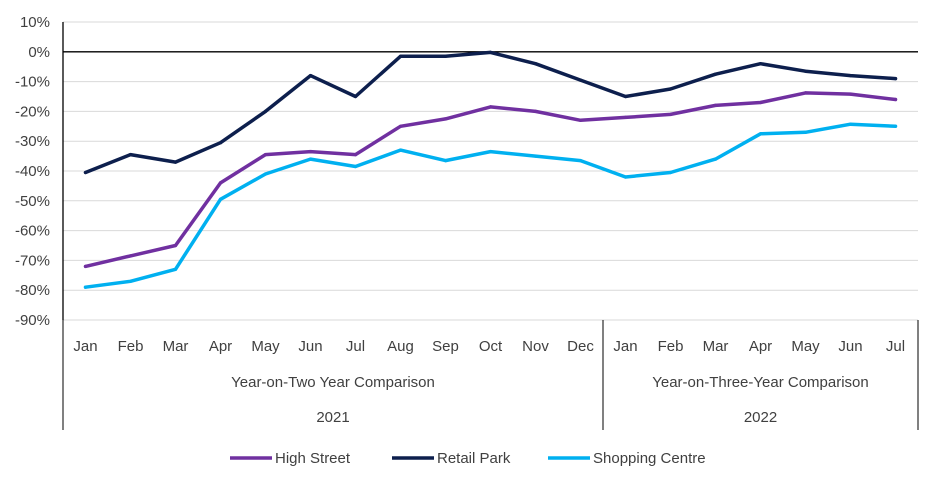 The width and height of the screenshot is (940, 487). What do you see at coordinates (32, 111) in the screenshot?
I see `y-tick-label: -20%` at bounding box center [32, 111].